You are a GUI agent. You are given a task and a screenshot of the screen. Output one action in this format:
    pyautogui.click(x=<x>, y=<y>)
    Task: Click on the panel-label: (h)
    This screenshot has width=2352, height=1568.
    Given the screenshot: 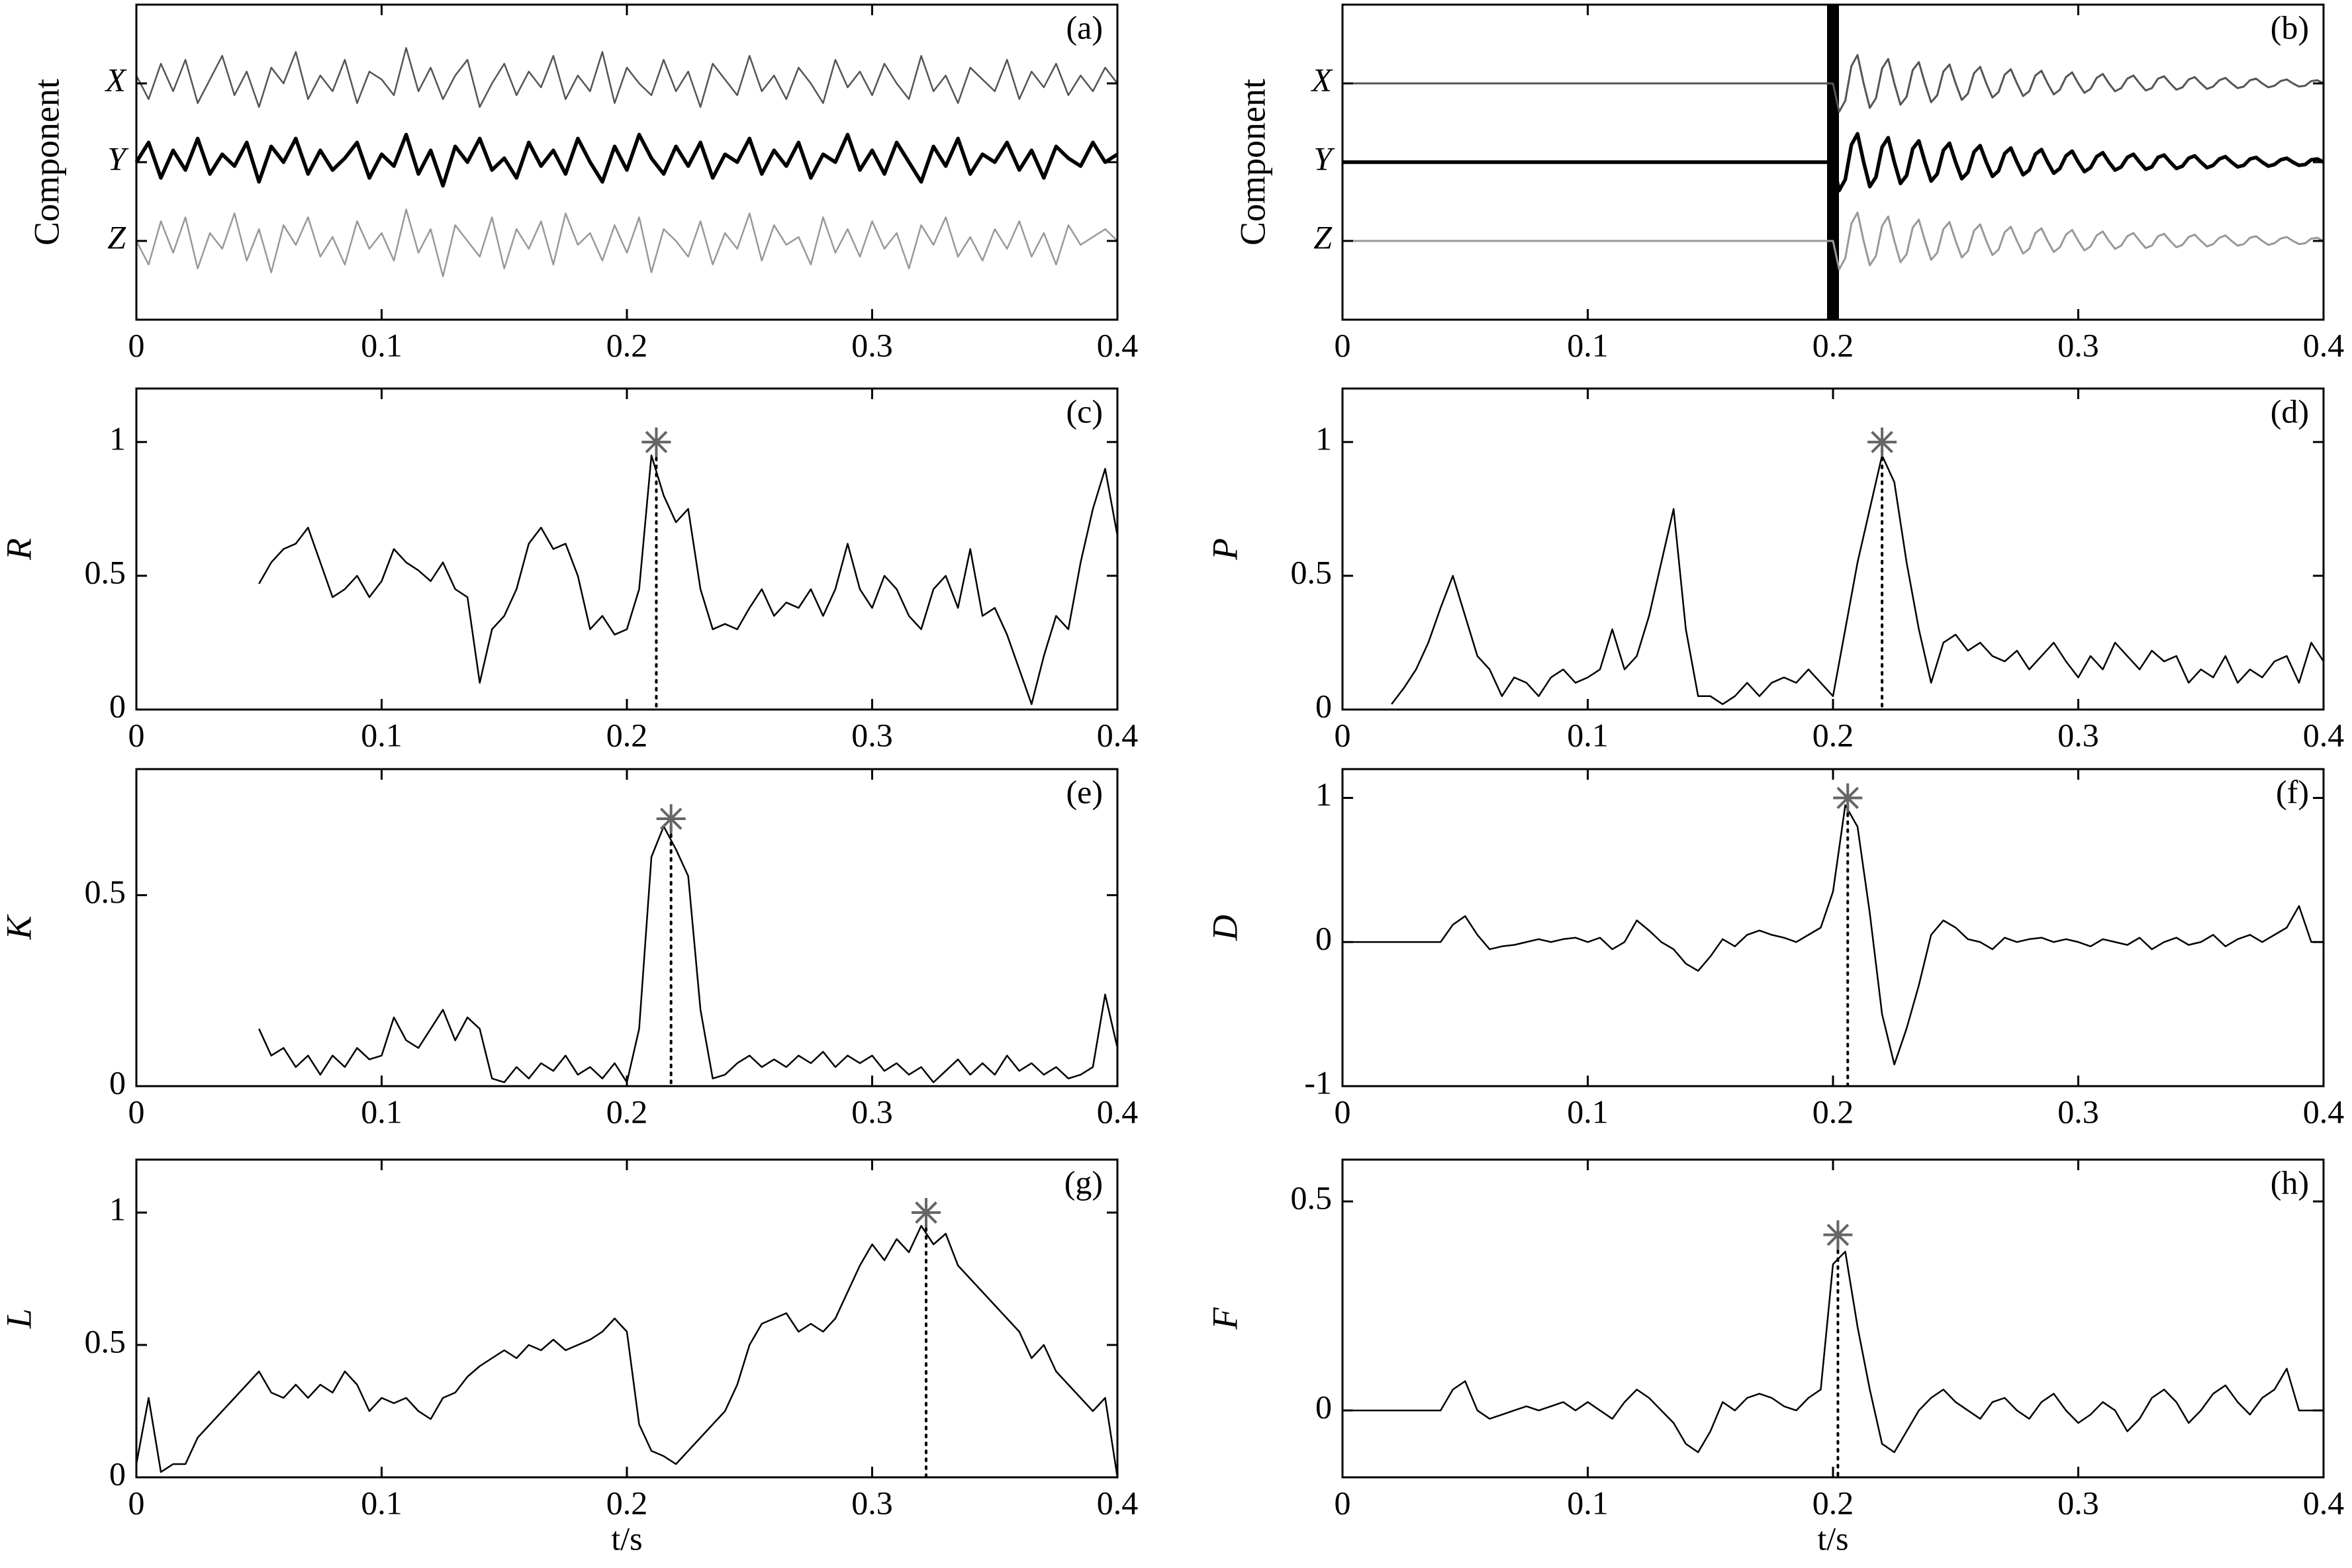 What is the action you would take?
    pyautogui.click(x=2290, y=1182)
    